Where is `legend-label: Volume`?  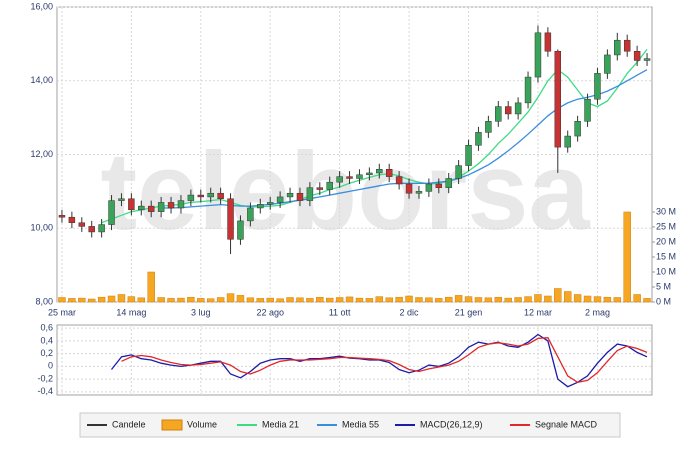 legend-label: Volume is located at coordinates (202, 424).